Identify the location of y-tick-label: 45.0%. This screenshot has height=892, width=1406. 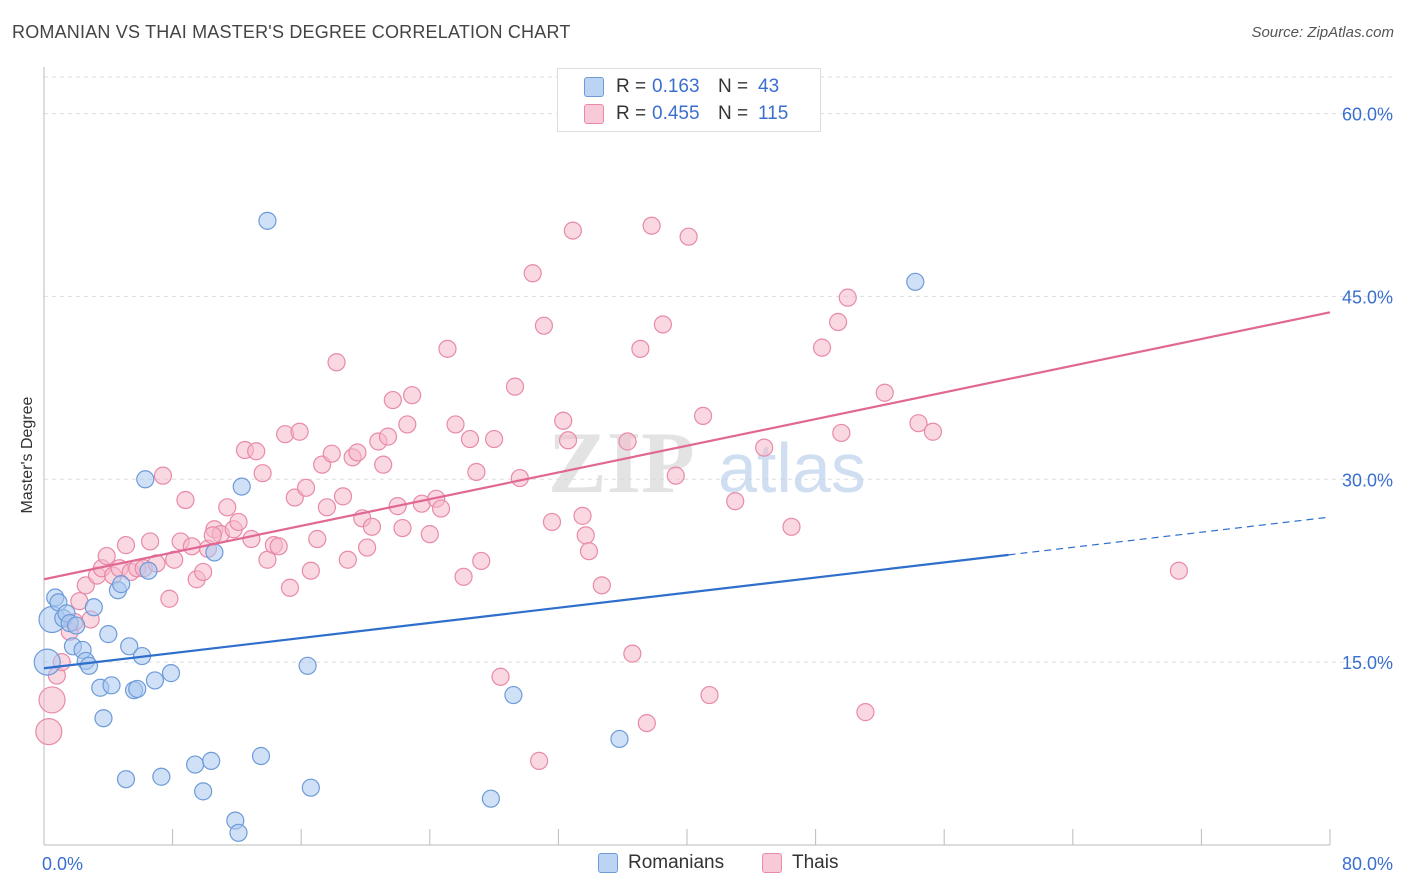
(1367, 297).